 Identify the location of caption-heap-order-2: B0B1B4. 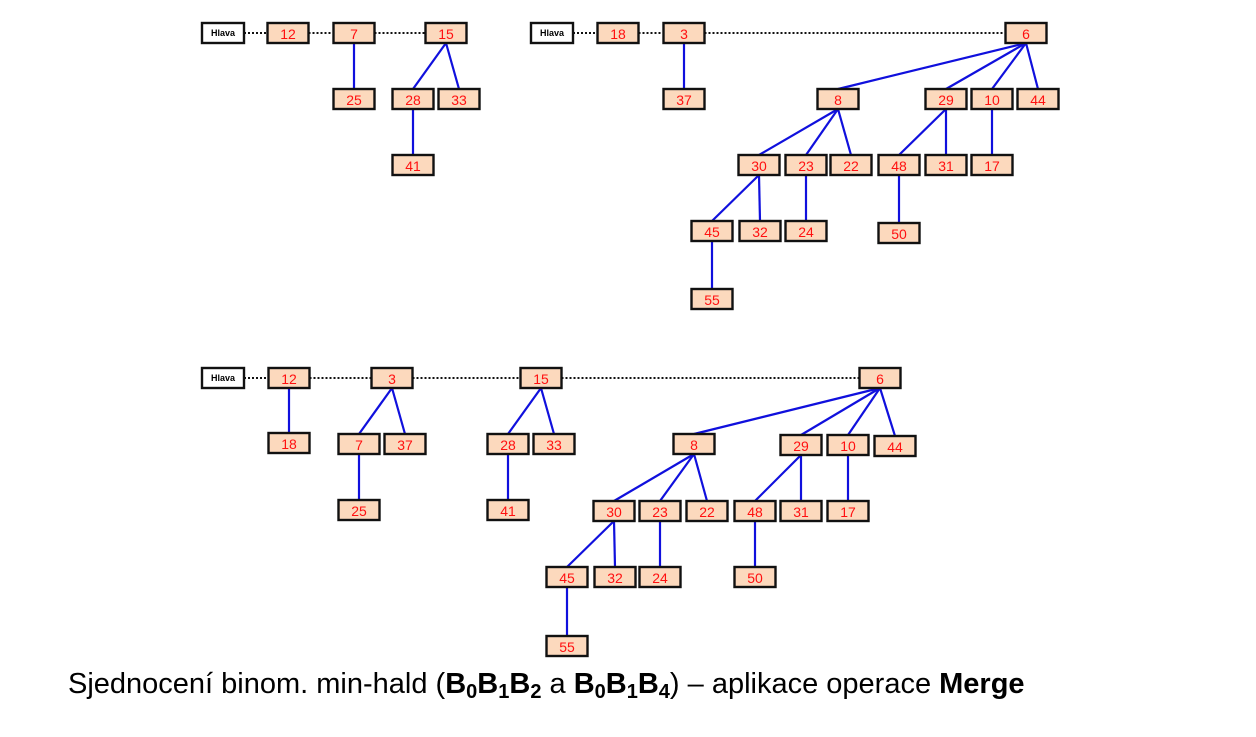
(621, 685).